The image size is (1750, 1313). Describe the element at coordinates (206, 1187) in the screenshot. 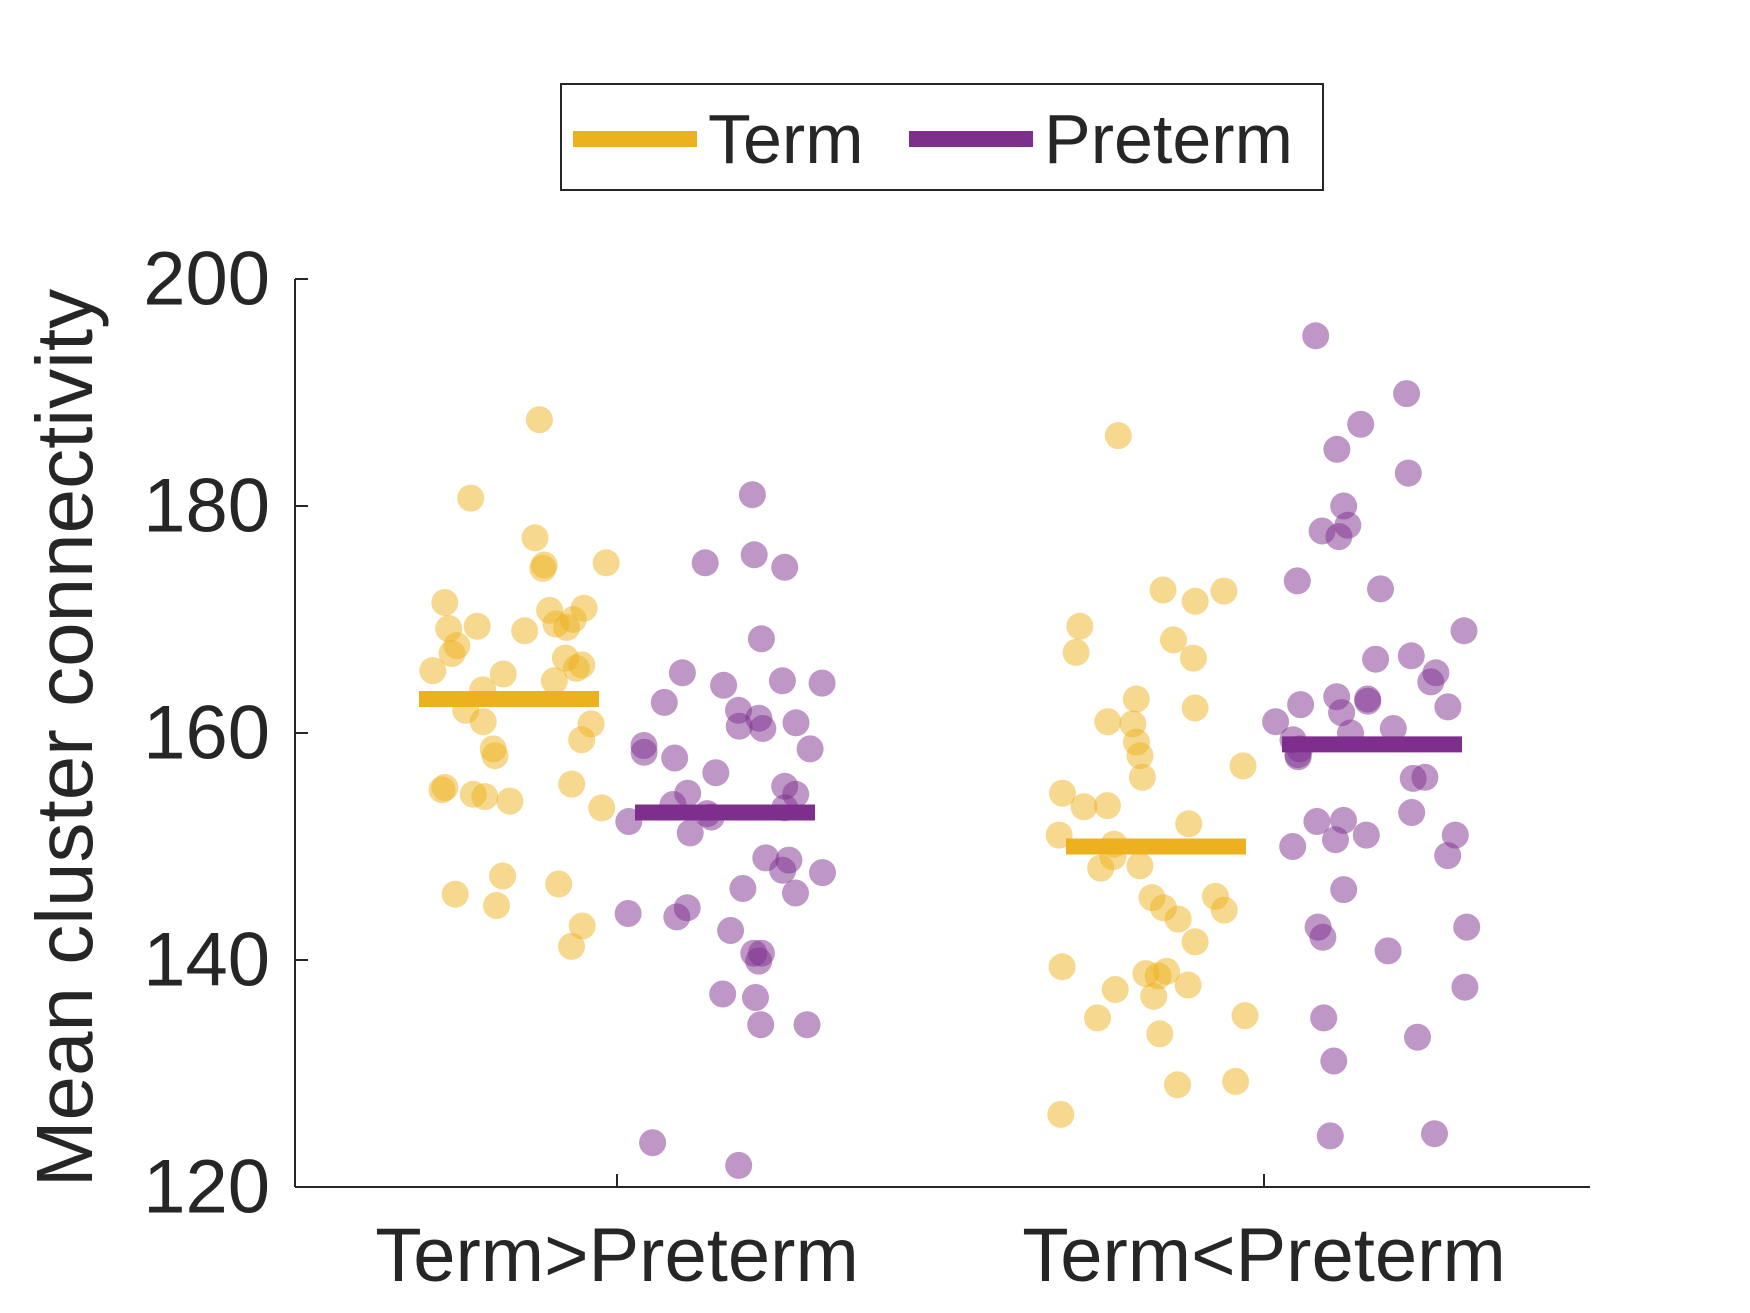

I see `y-tick-label-120: 120` at that location.